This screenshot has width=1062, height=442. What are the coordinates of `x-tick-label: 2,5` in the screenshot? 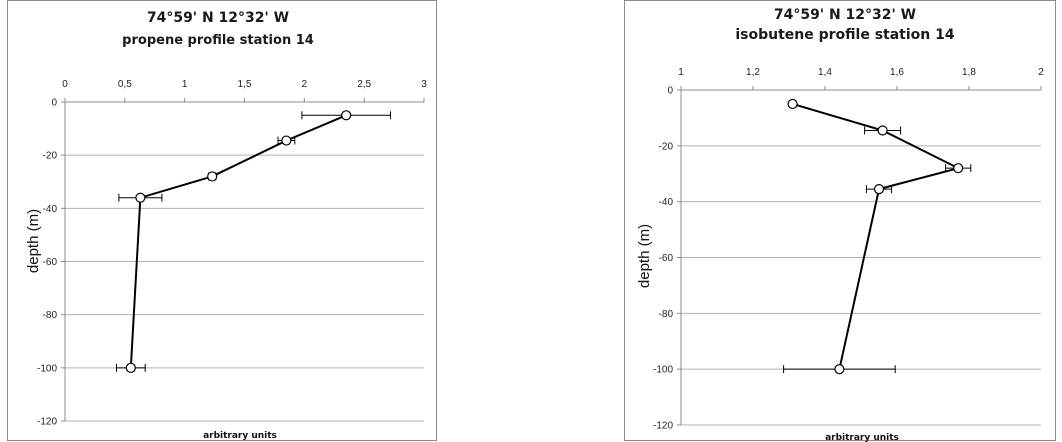 It's located at (364, 84).